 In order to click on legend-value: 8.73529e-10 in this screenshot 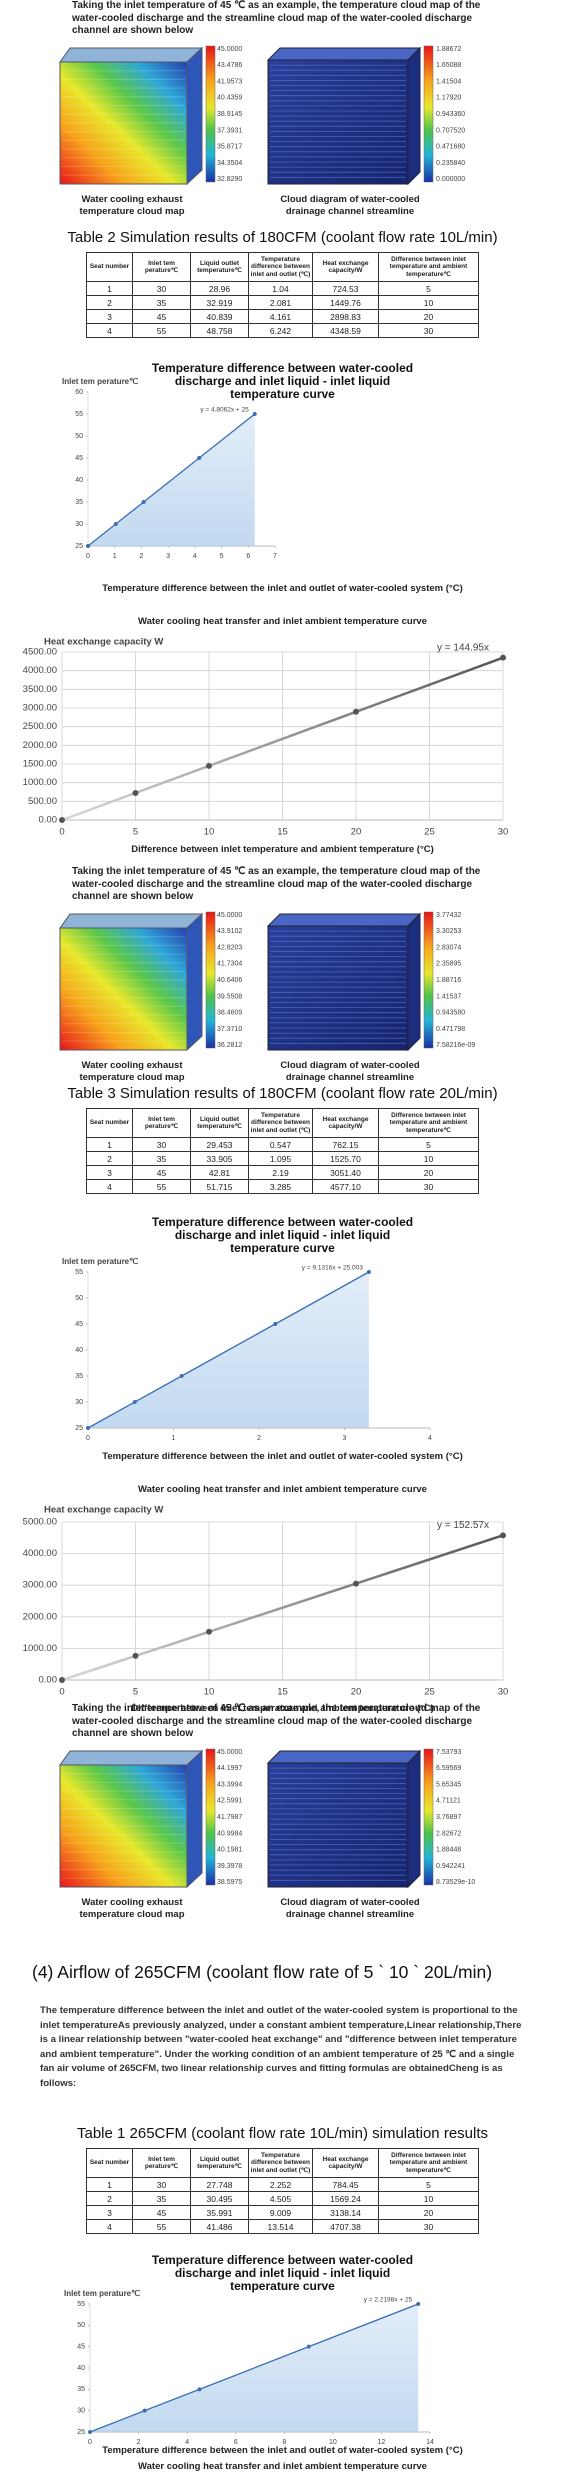, I will do `click(455, 1882)`.